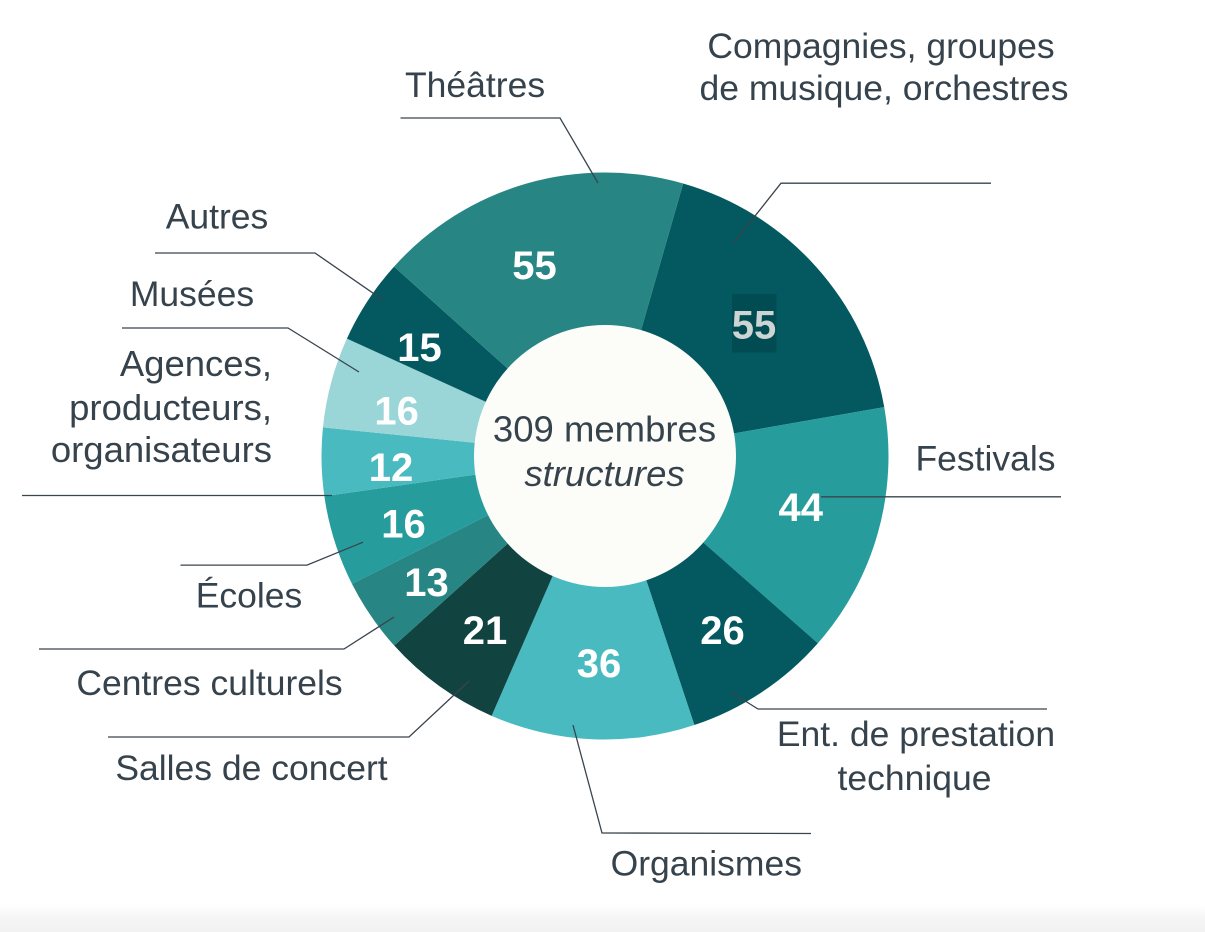 The height and width of the screenshot is (932, 1205). I want to click on svg-text: organisateurs, so click(161, 449).